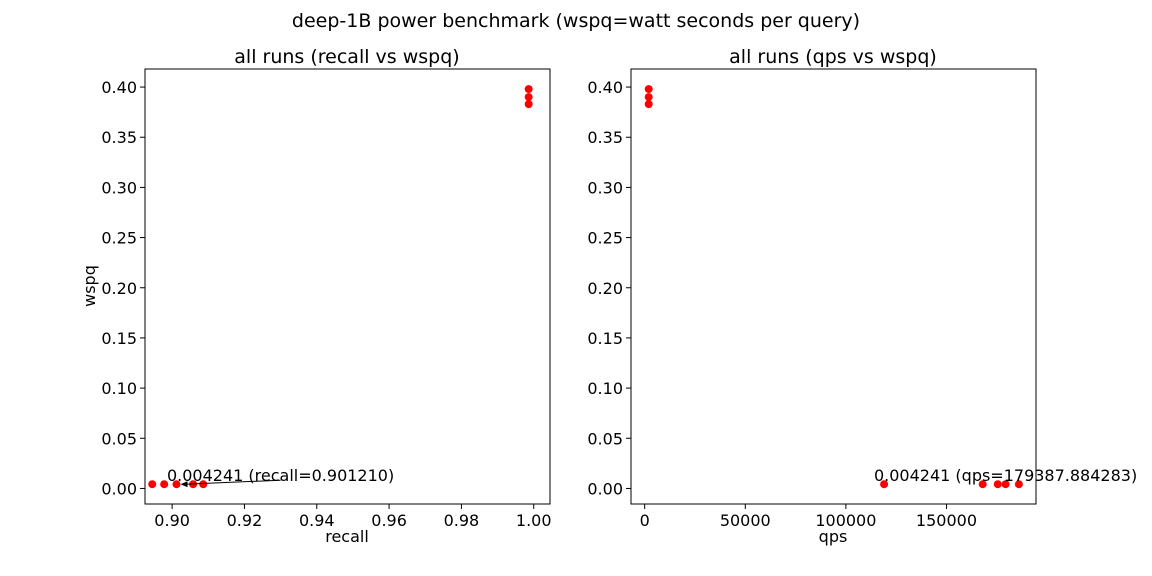 This screenshot has height=576, width=1152. Describe the element at coordinates (119, 488) in the screenshot. I see `recall-y-tick-label-0: 0.00` at that location.